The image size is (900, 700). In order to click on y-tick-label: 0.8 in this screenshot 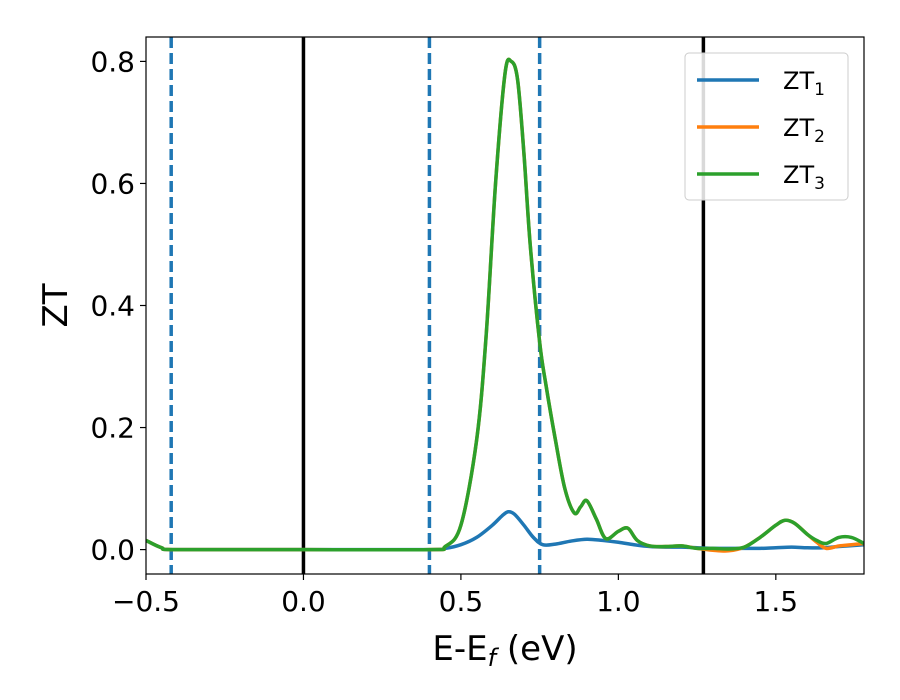, I will do `click(112, 61)`.